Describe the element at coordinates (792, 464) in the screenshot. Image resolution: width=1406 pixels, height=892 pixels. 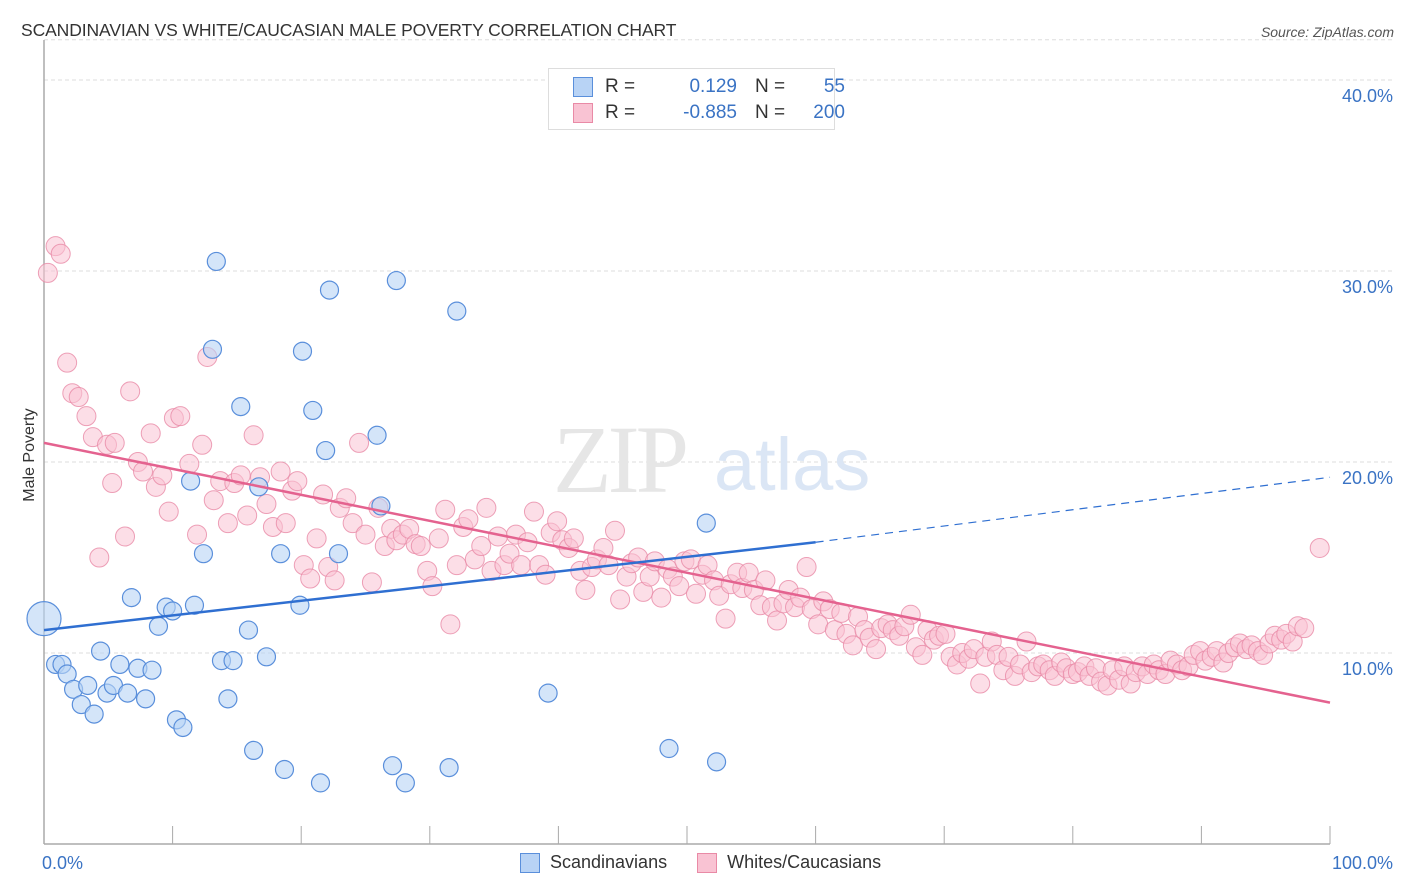
I see `watermark-atlas: atlas` at that location.